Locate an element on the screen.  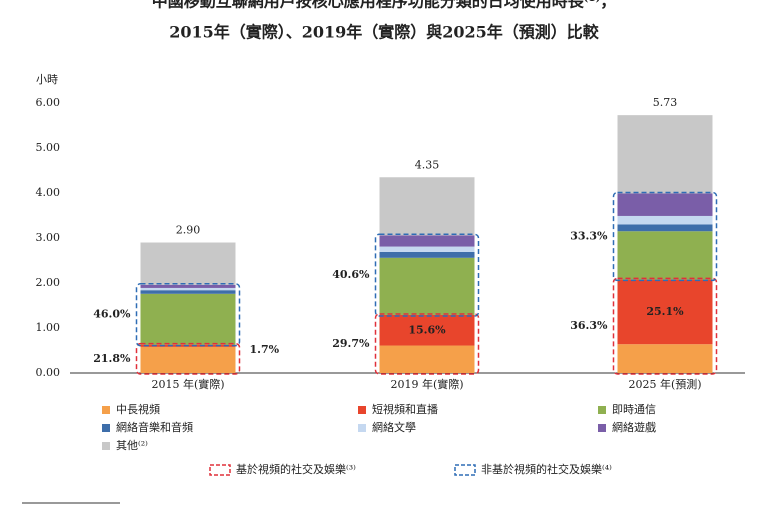
legend-label: 網絡遊戲 is located at coordinates (634, 427).